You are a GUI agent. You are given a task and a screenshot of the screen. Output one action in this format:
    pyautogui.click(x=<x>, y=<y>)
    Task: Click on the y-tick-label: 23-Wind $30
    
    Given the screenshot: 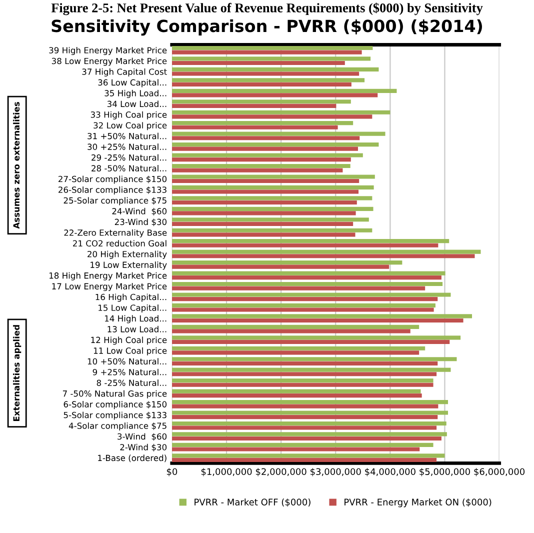 What is the action you would take?
    pyautogui.click(x=140, y=222)
    